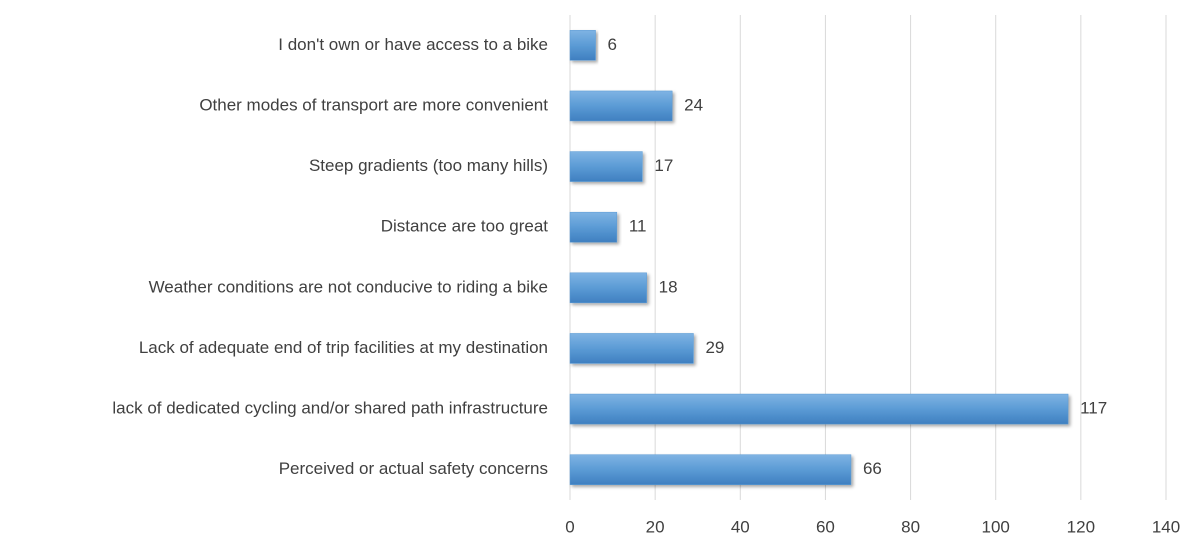  Describe the element at coordinates (569, 526) in the screenshot. I see `x-tick-label: 0` at that location.